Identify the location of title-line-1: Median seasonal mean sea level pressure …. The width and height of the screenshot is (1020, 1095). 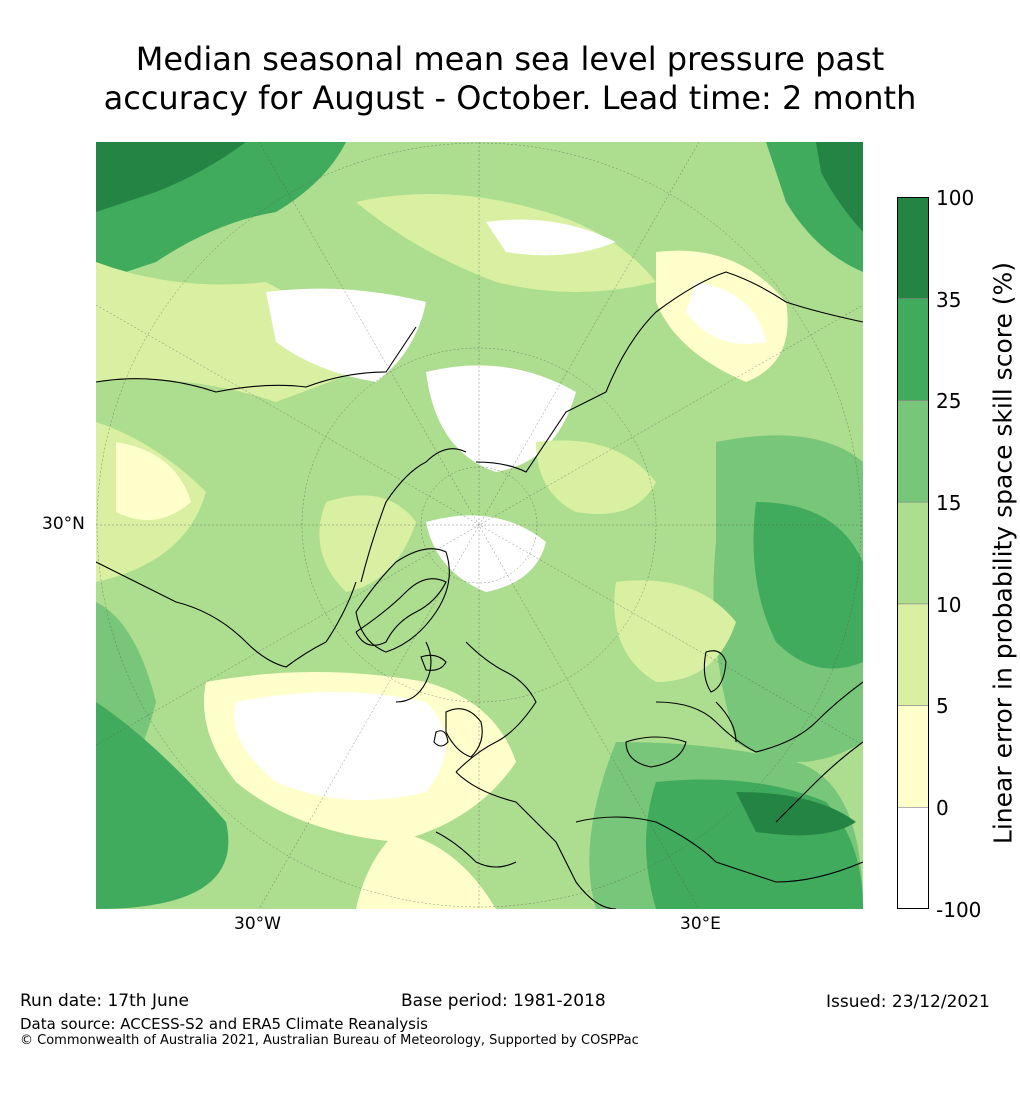
(510, 59).